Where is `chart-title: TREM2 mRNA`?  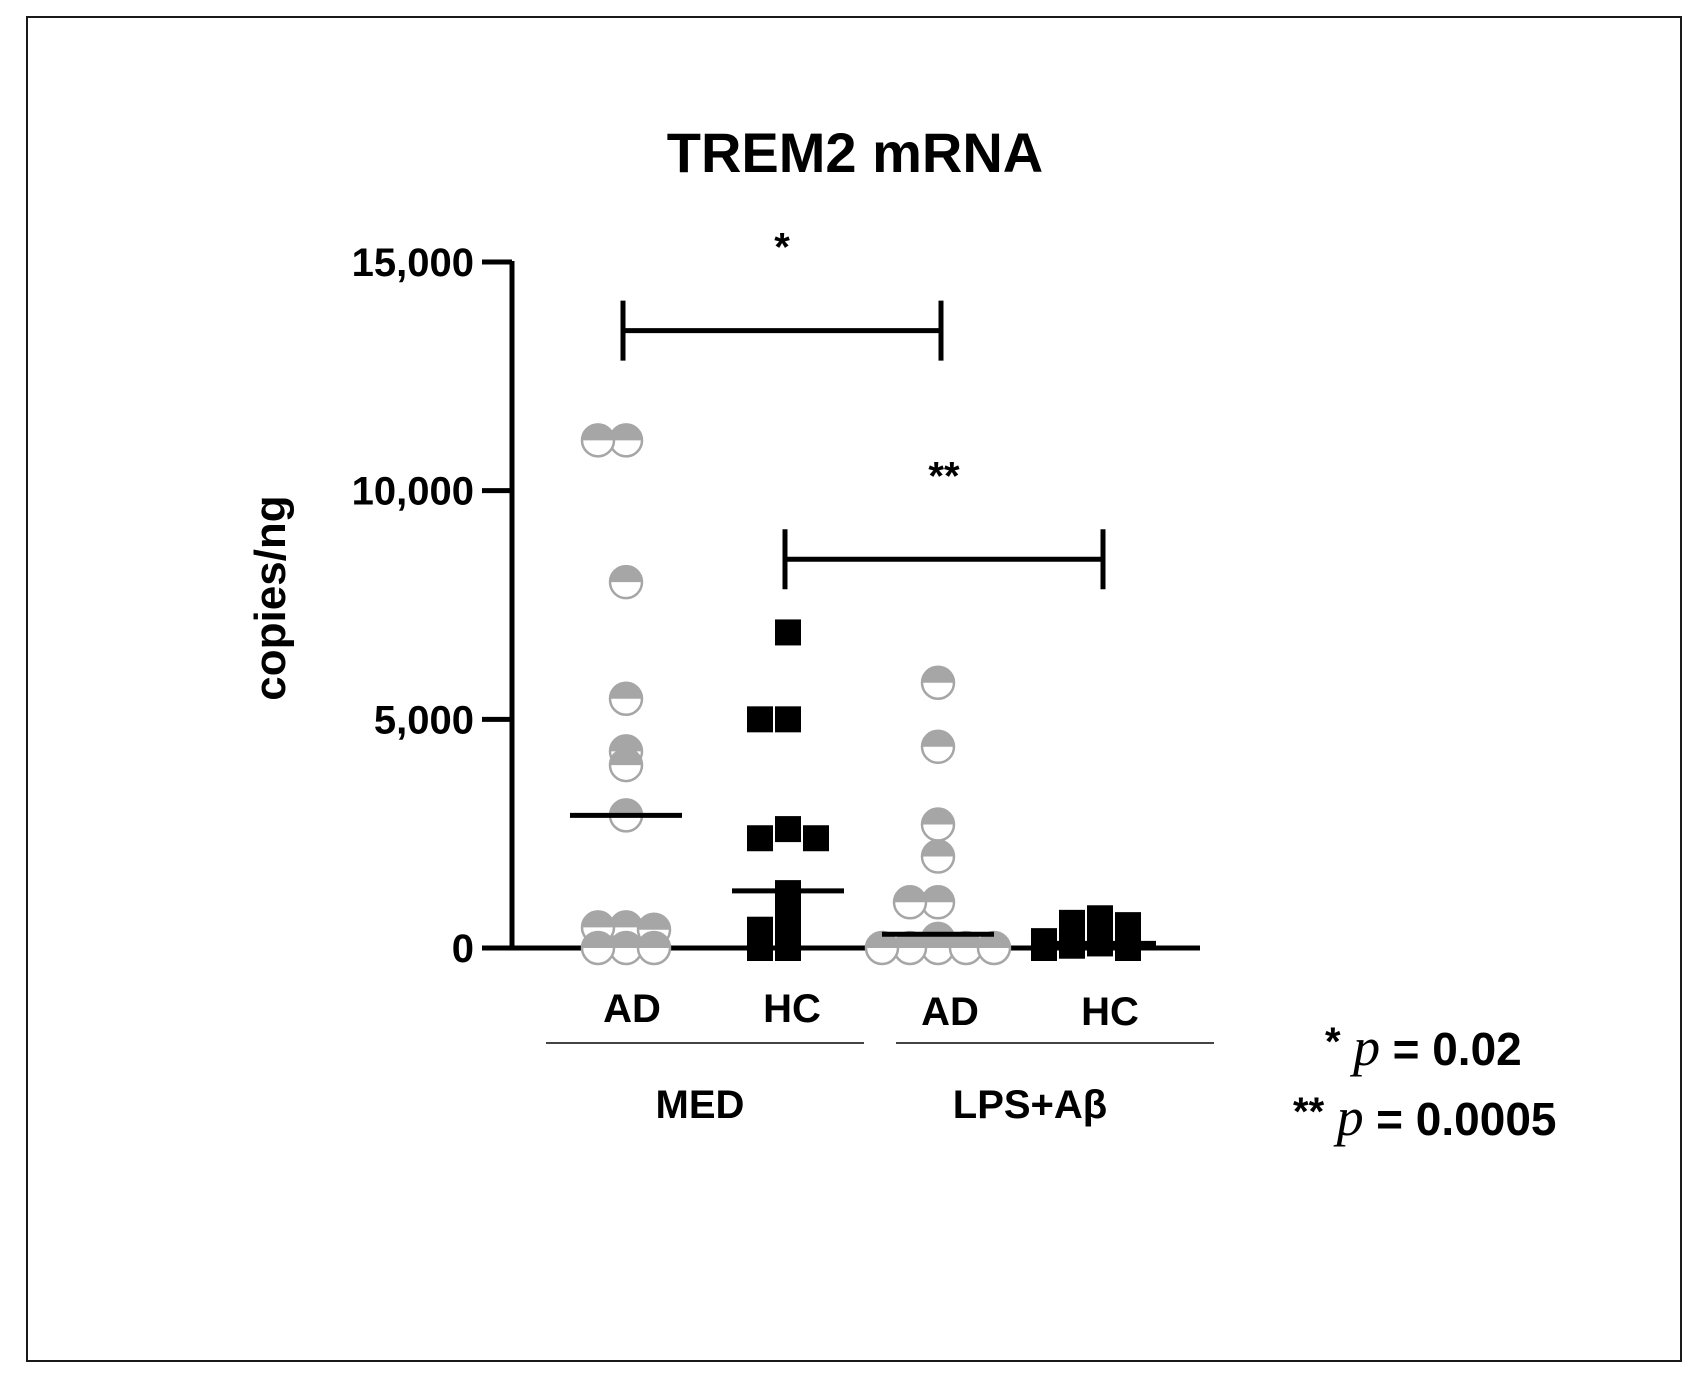 chart-title: TREM2 mRNA is located at coordinates (855, 152).